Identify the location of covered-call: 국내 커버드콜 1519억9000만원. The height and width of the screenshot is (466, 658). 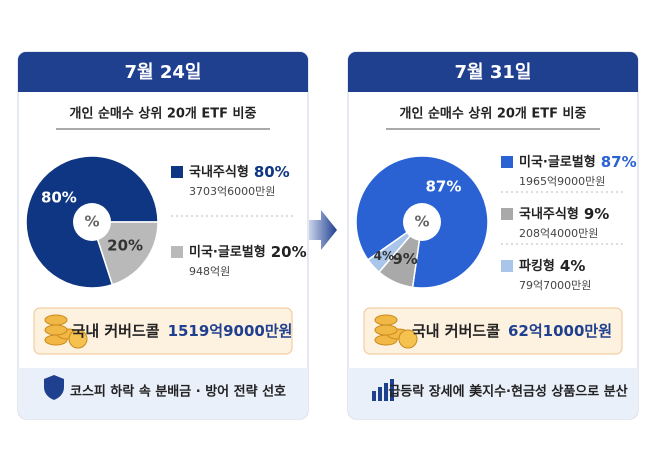
(182, 331).